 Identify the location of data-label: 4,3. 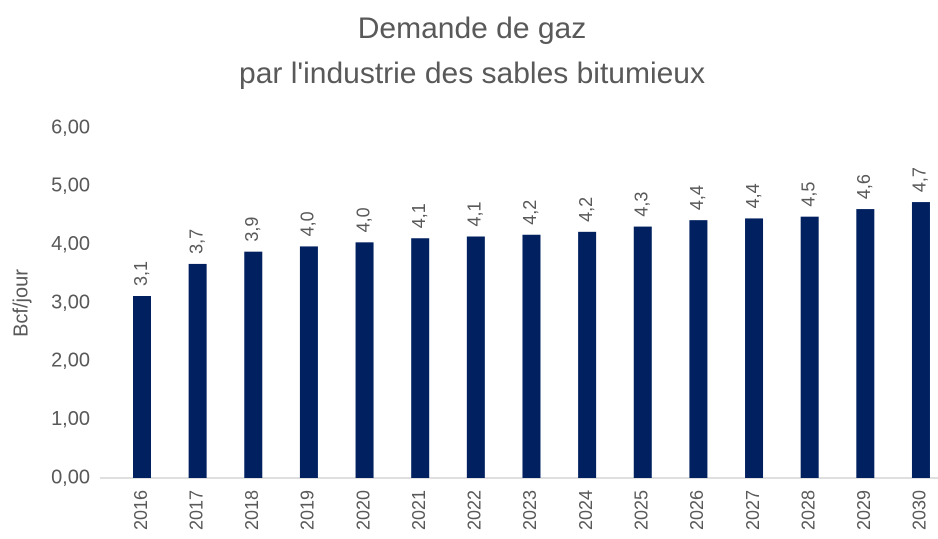
(642, 204).